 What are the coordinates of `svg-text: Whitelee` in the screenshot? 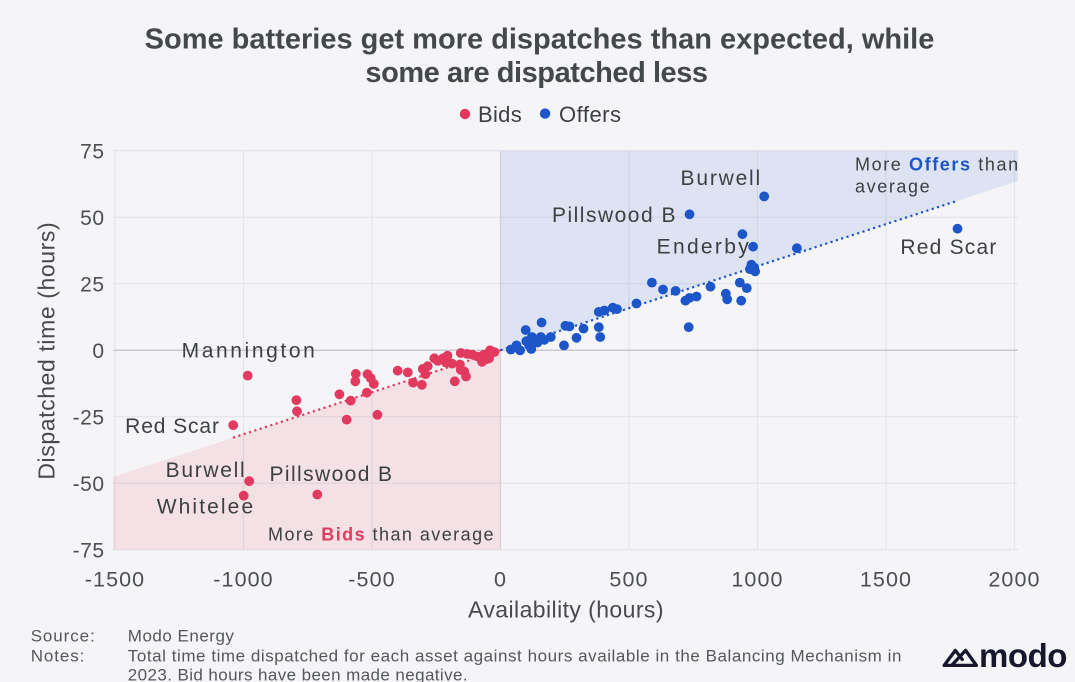 It's located at (206, 506).